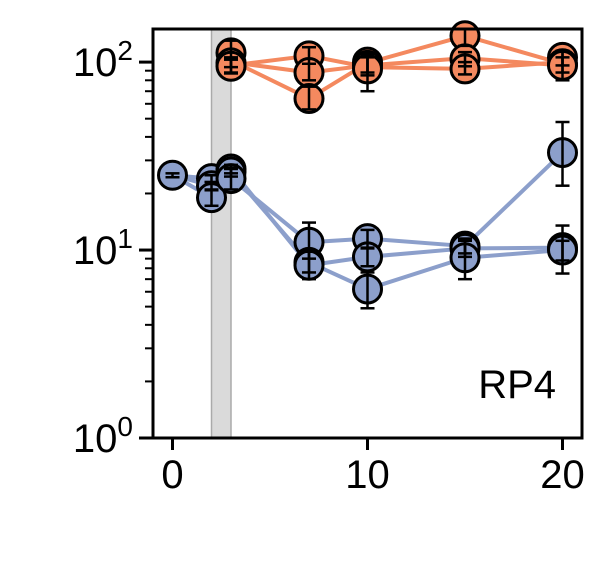  Describe the element at coordinates (562, 475) in the screenshot. I see `x-tick-label: 20` at that location.